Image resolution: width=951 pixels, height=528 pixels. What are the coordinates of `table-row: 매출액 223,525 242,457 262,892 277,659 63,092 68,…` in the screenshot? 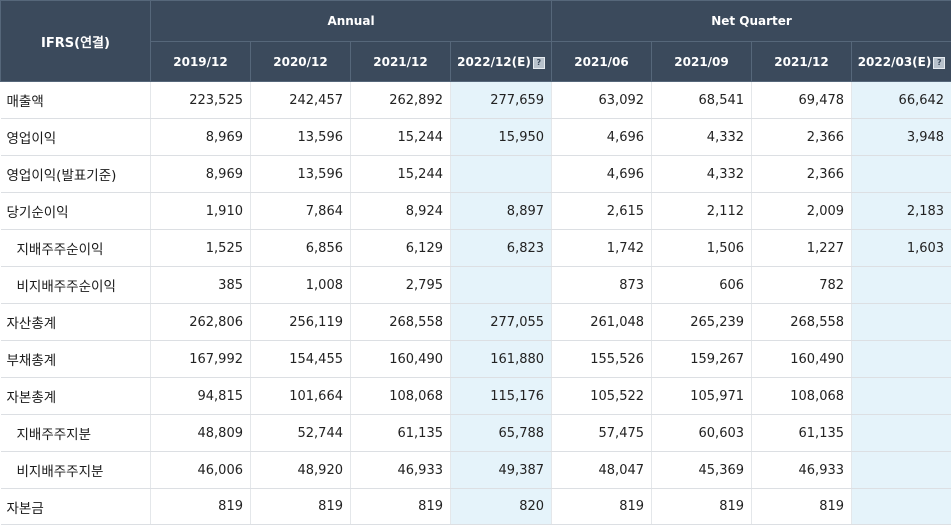 It's located at (475, 100).